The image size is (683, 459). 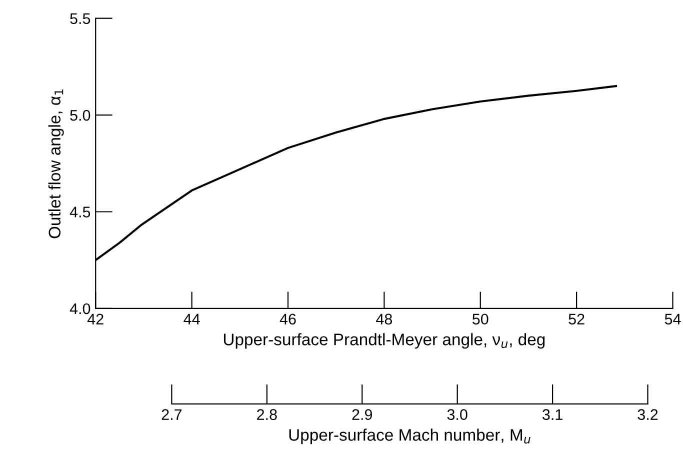 What do you see at coordinates (384, 319) in the screenshot?
I see `x-tick-label: 48` at bounding box center [384, 319].